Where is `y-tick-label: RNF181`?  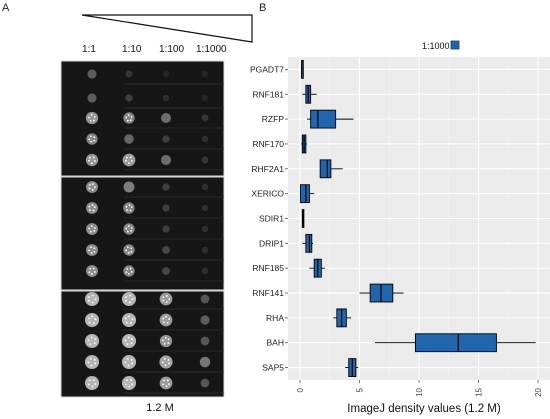
y-tick-label: RNF181 is located at coordinates (268, 94).